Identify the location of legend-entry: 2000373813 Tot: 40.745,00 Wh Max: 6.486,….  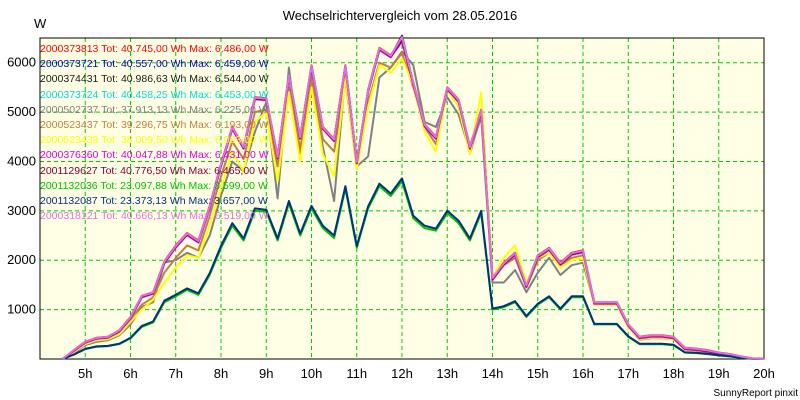
(154, 49).